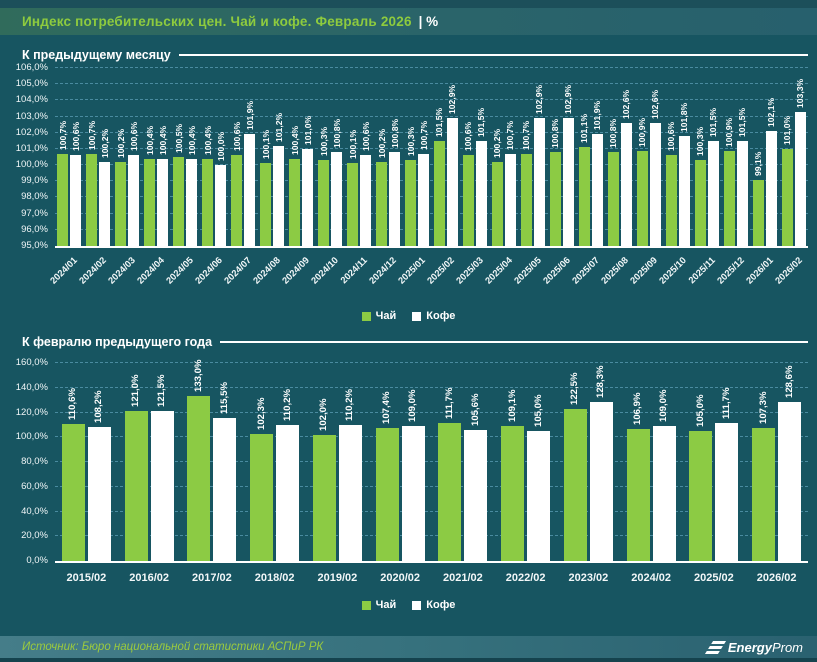 This screenshot has height=662, width=817. What do you see at coordinates (417, 316) in the screenshot?
I see `coffee-swatch-icon` at bounding box center [417, 316].